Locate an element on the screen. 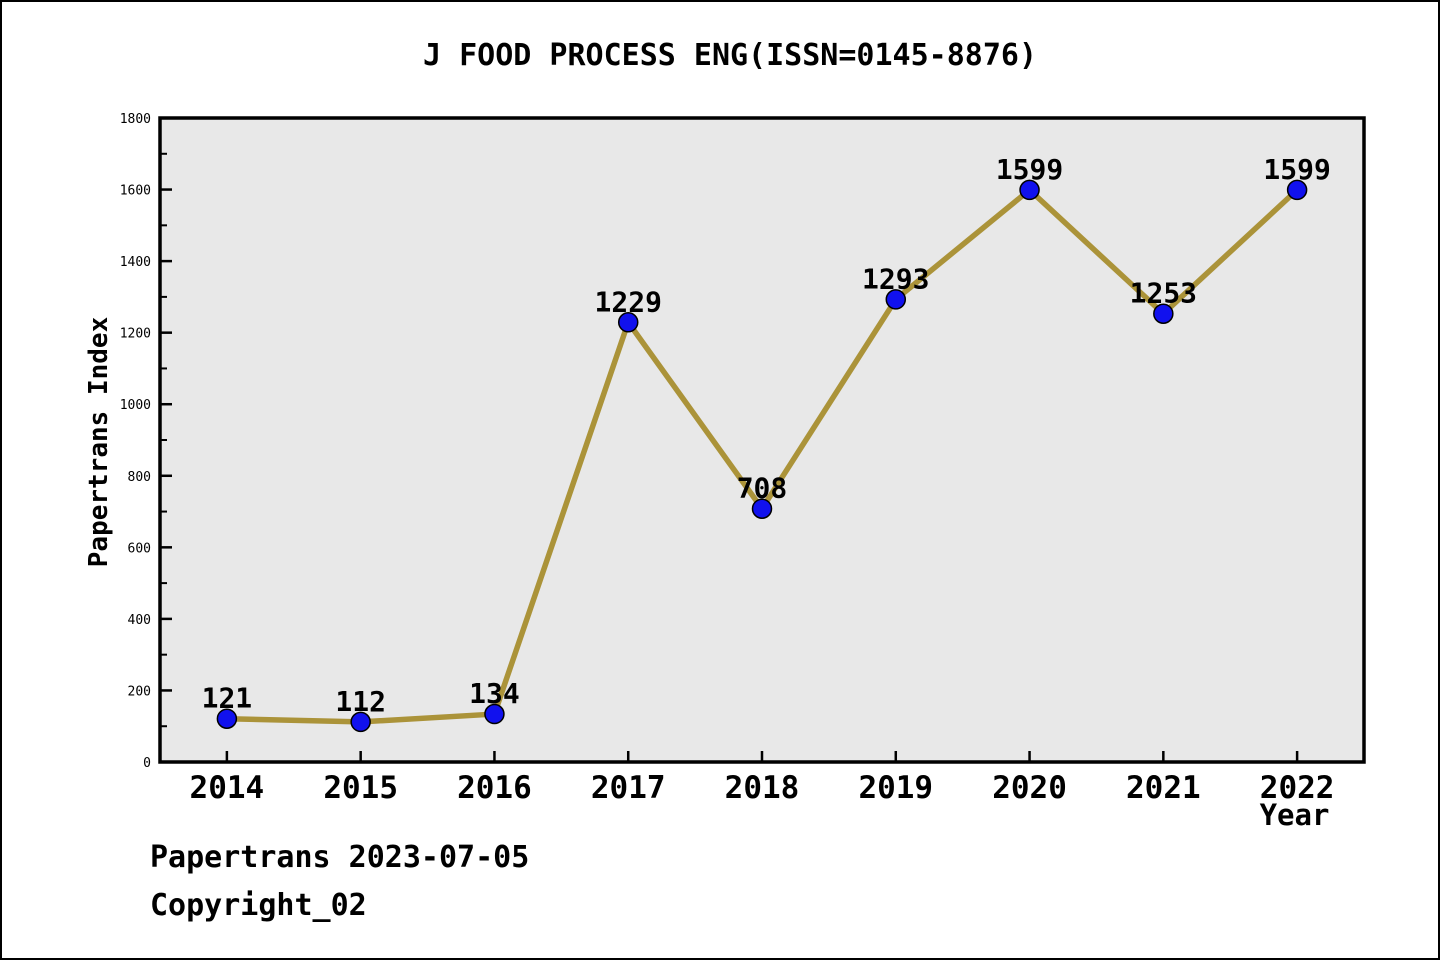 The height and width of the screenshot is (960, 1440). footer-date: Papertrans 2023-07-05 is located at coordinates (340, 857).